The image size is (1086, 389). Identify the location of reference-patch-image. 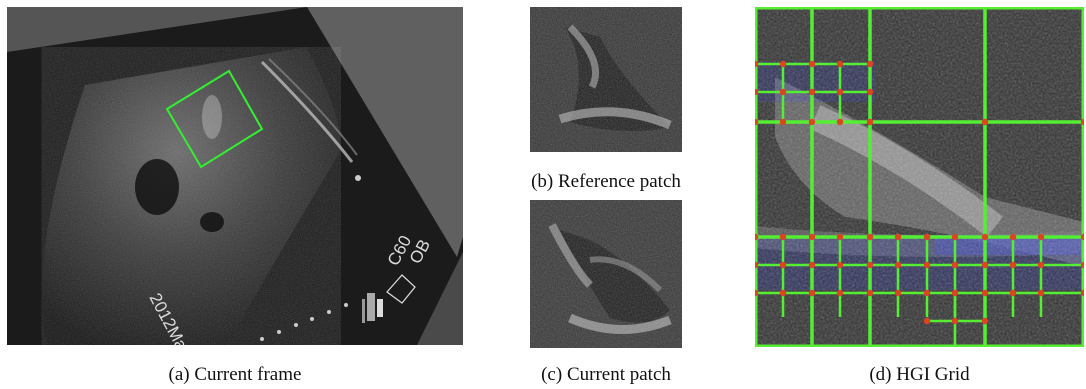
(606, 79).